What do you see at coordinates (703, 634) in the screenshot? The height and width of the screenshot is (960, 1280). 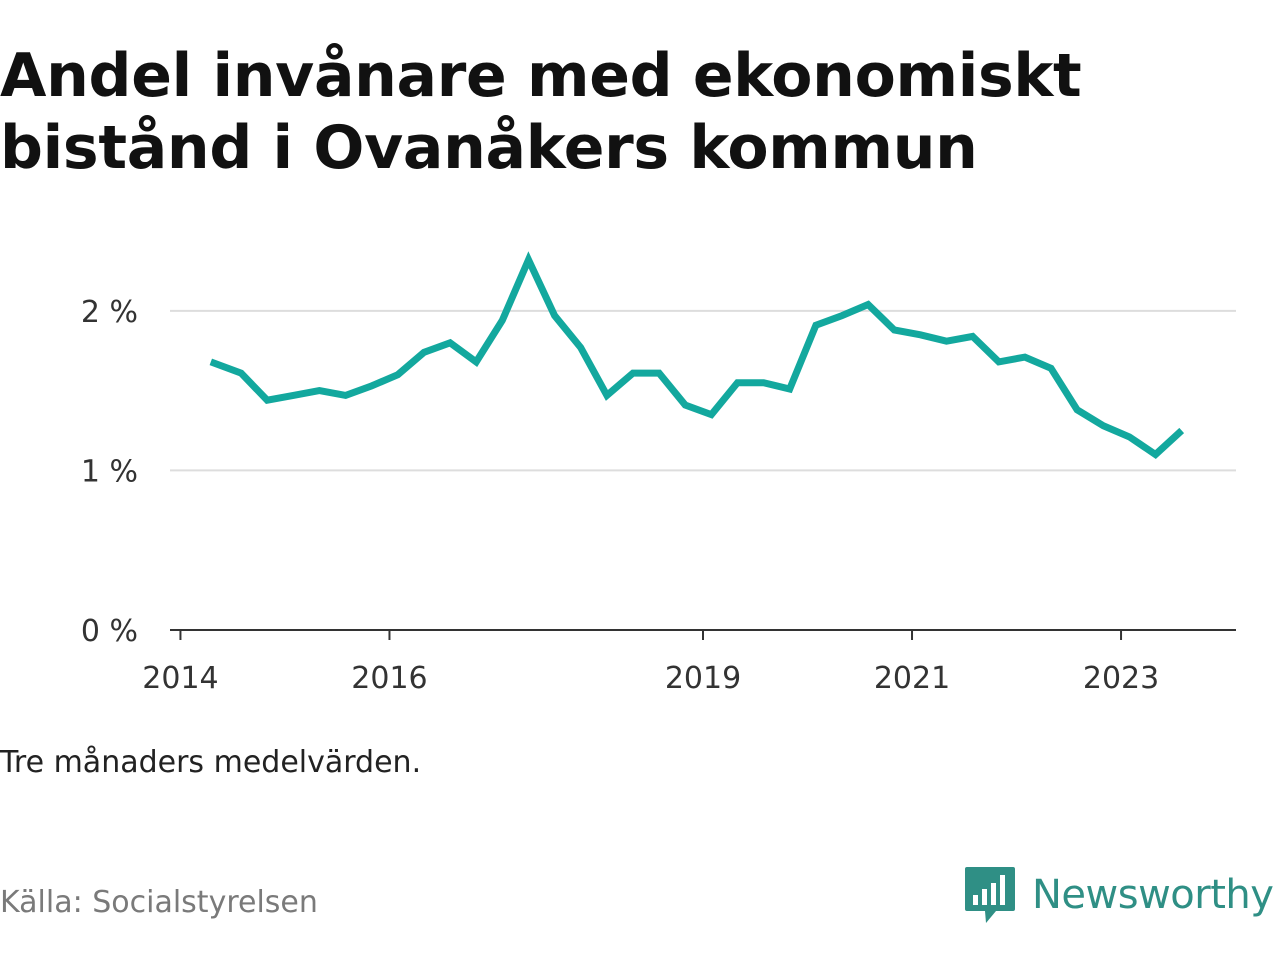 I see `x-axis` at bounding box center [703, 634].